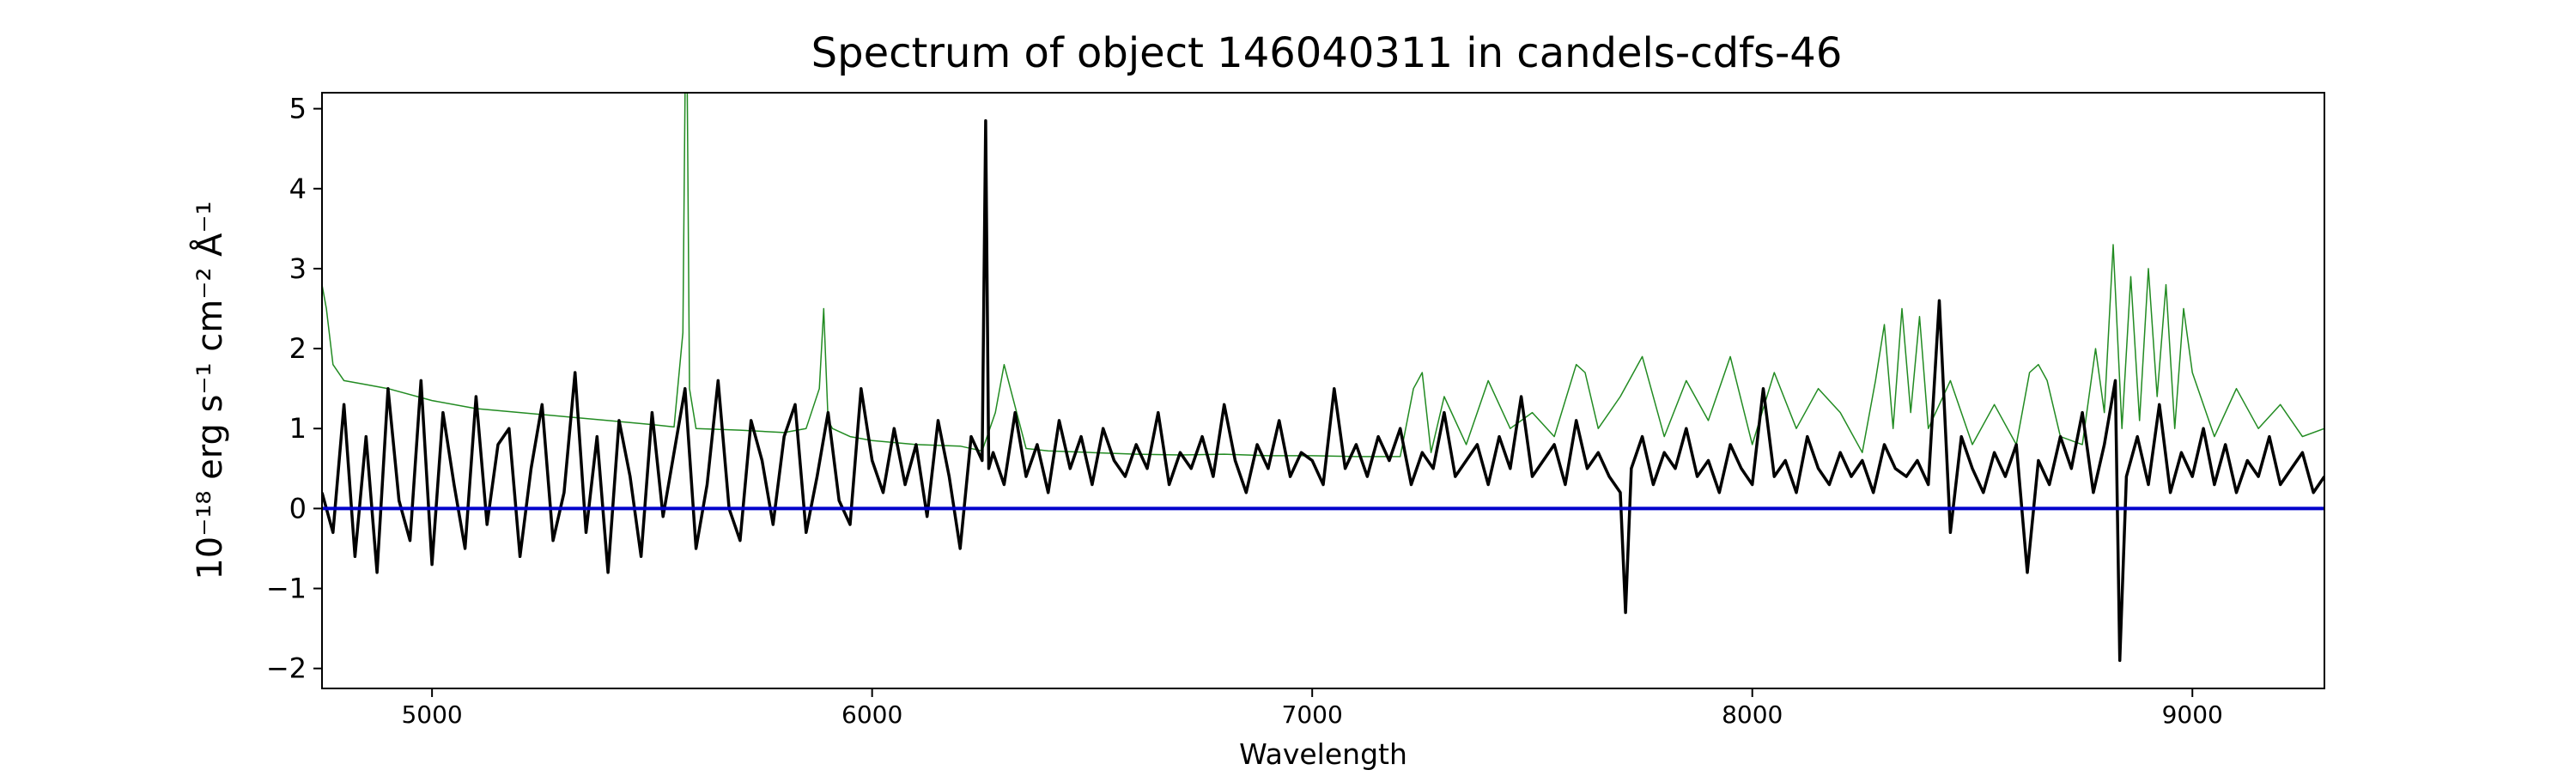 This screenshot has height=776, width=2576. I want to click on y-tick-label: 2, so click(298, 349).